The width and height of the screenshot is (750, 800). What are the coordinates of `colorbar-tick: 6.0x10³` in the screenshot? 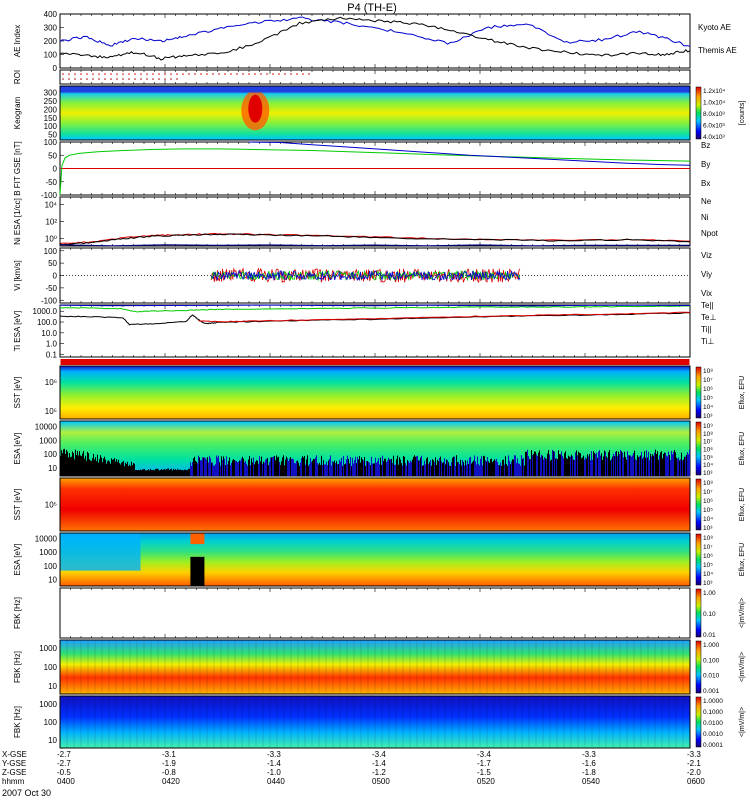 It's located at (714, 126).